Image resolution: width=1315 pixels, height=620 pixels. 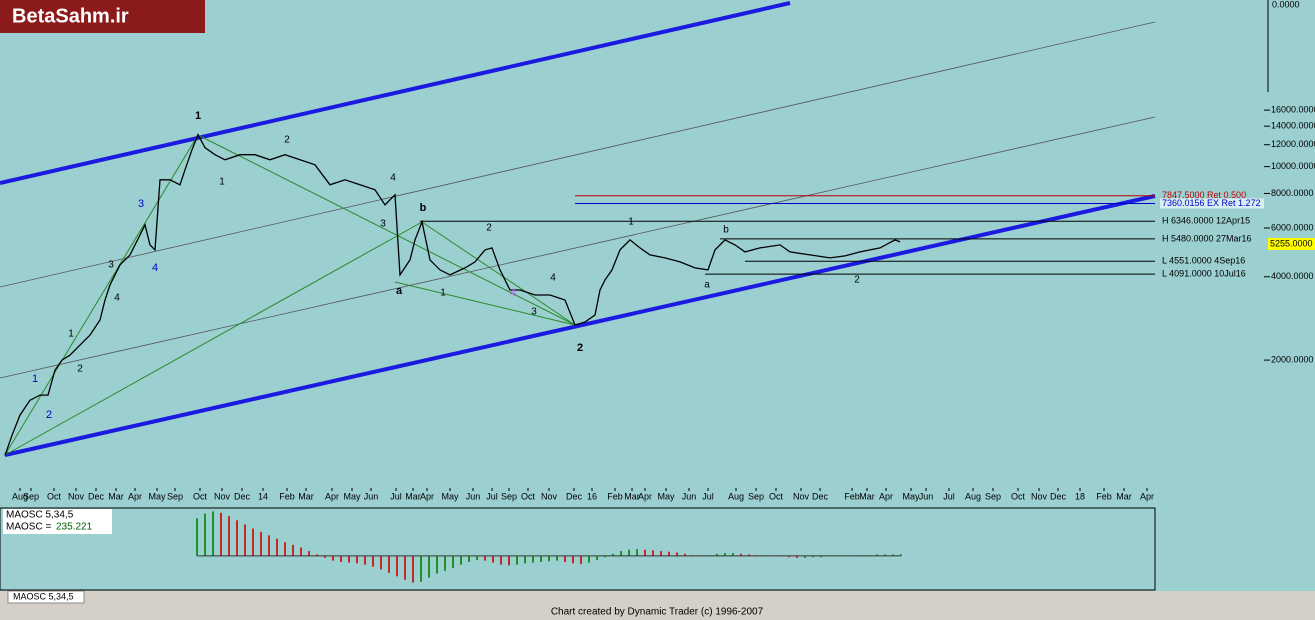 What do you see at coordinates (1292, 193) in the screenshot?
I see `y-tick-label: 8000.0000` at bounding box center [1292, 193].